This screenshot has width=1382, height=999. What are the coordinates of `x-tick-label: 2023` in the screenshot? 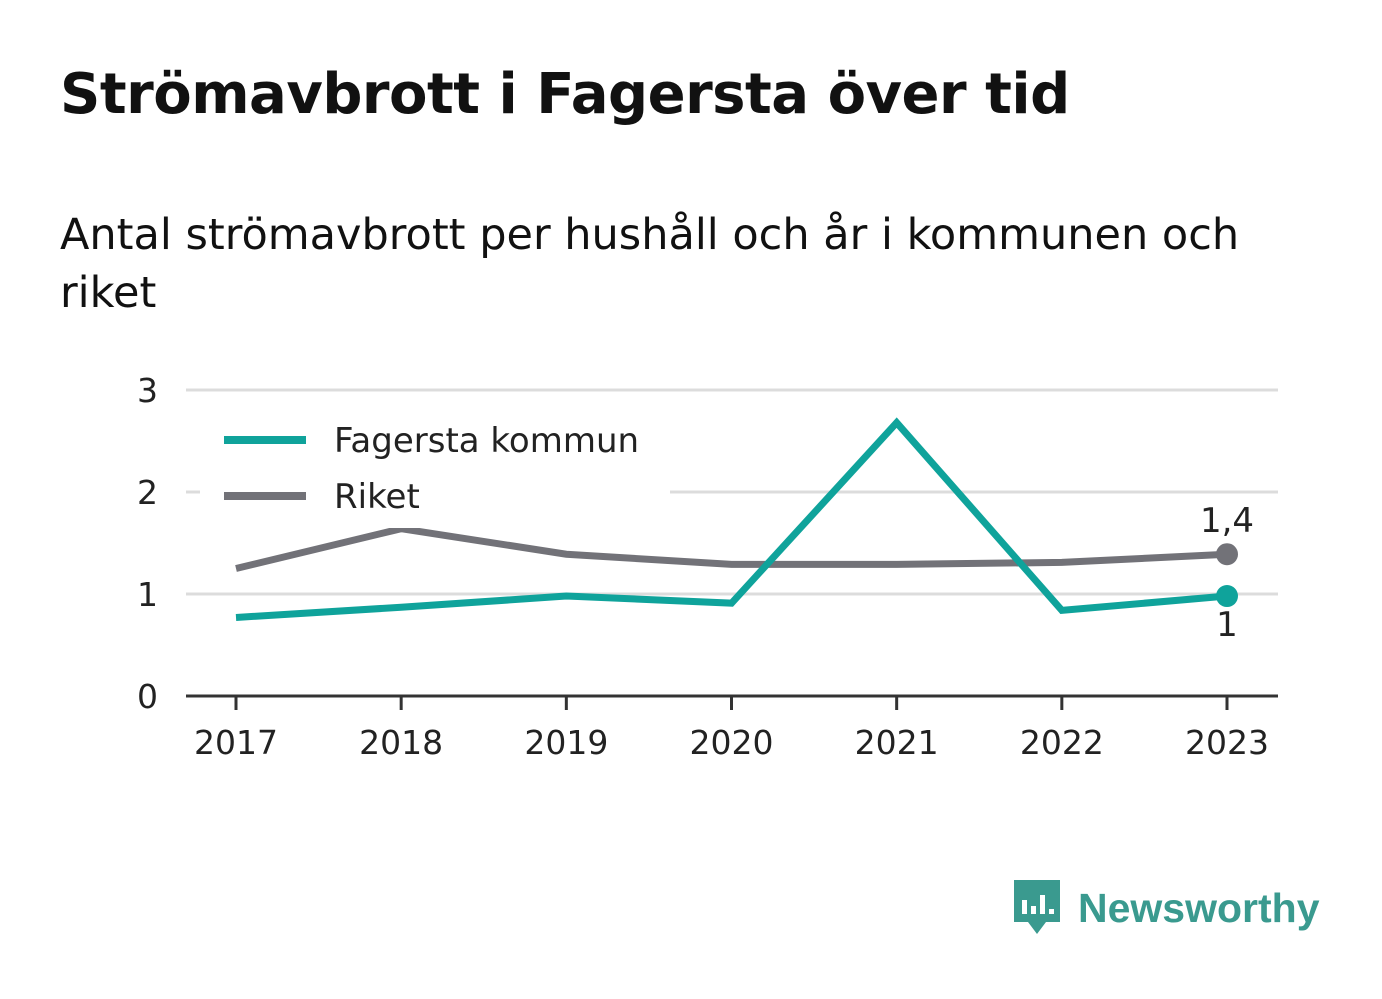 It's located at (1227, 742).